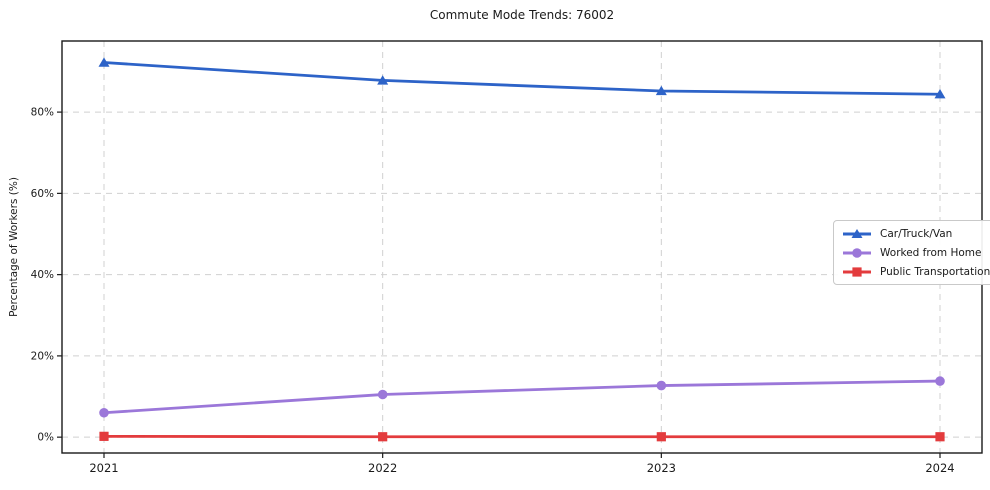  I want to click on x-tick-label: 2021, so click(103, 468).